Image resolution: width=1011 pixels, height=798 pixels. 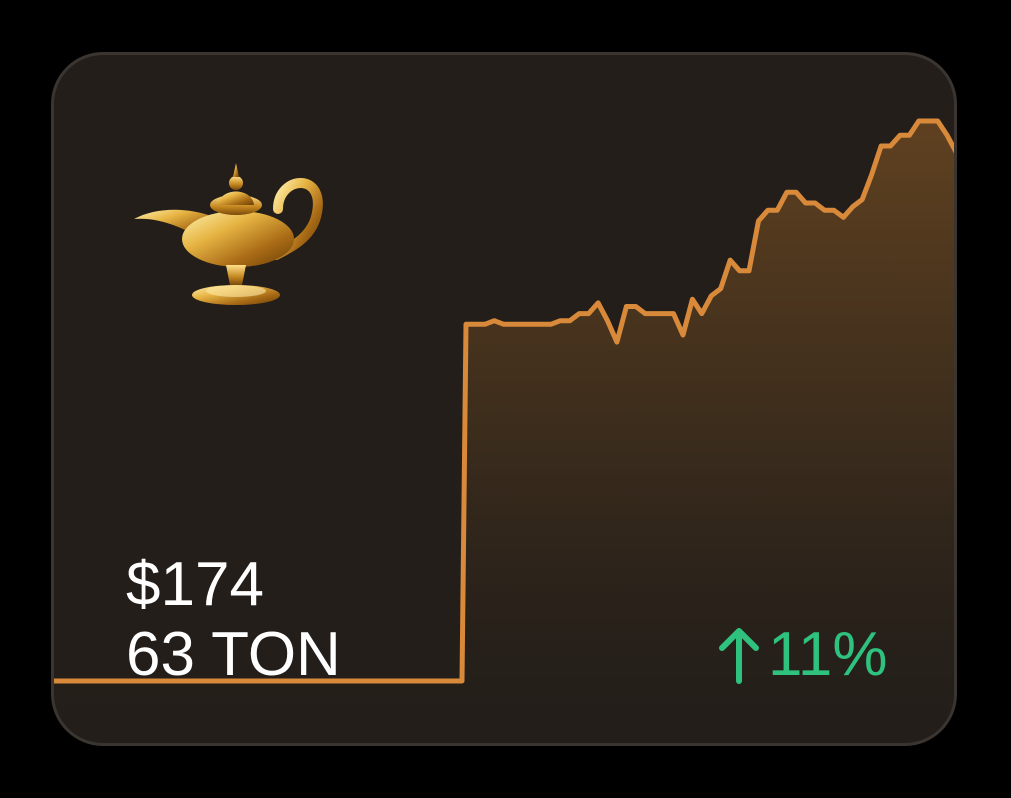 What do you see at coordinates (233, 654) in the screenshot?
I see `price-ton: 63 TON` at bounding box center [233, 654].